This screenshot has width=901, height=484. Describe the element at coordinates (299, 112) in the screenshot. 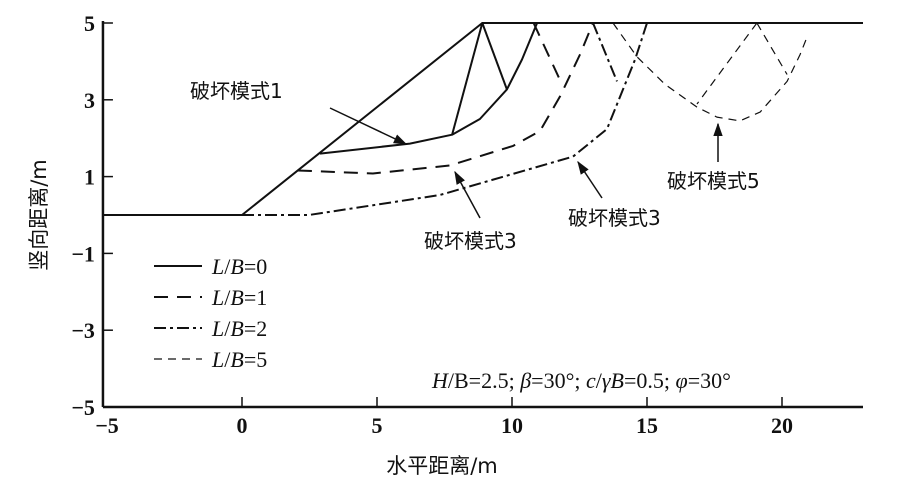

I see `annotation-mode1: 破坏模式1` at that location.